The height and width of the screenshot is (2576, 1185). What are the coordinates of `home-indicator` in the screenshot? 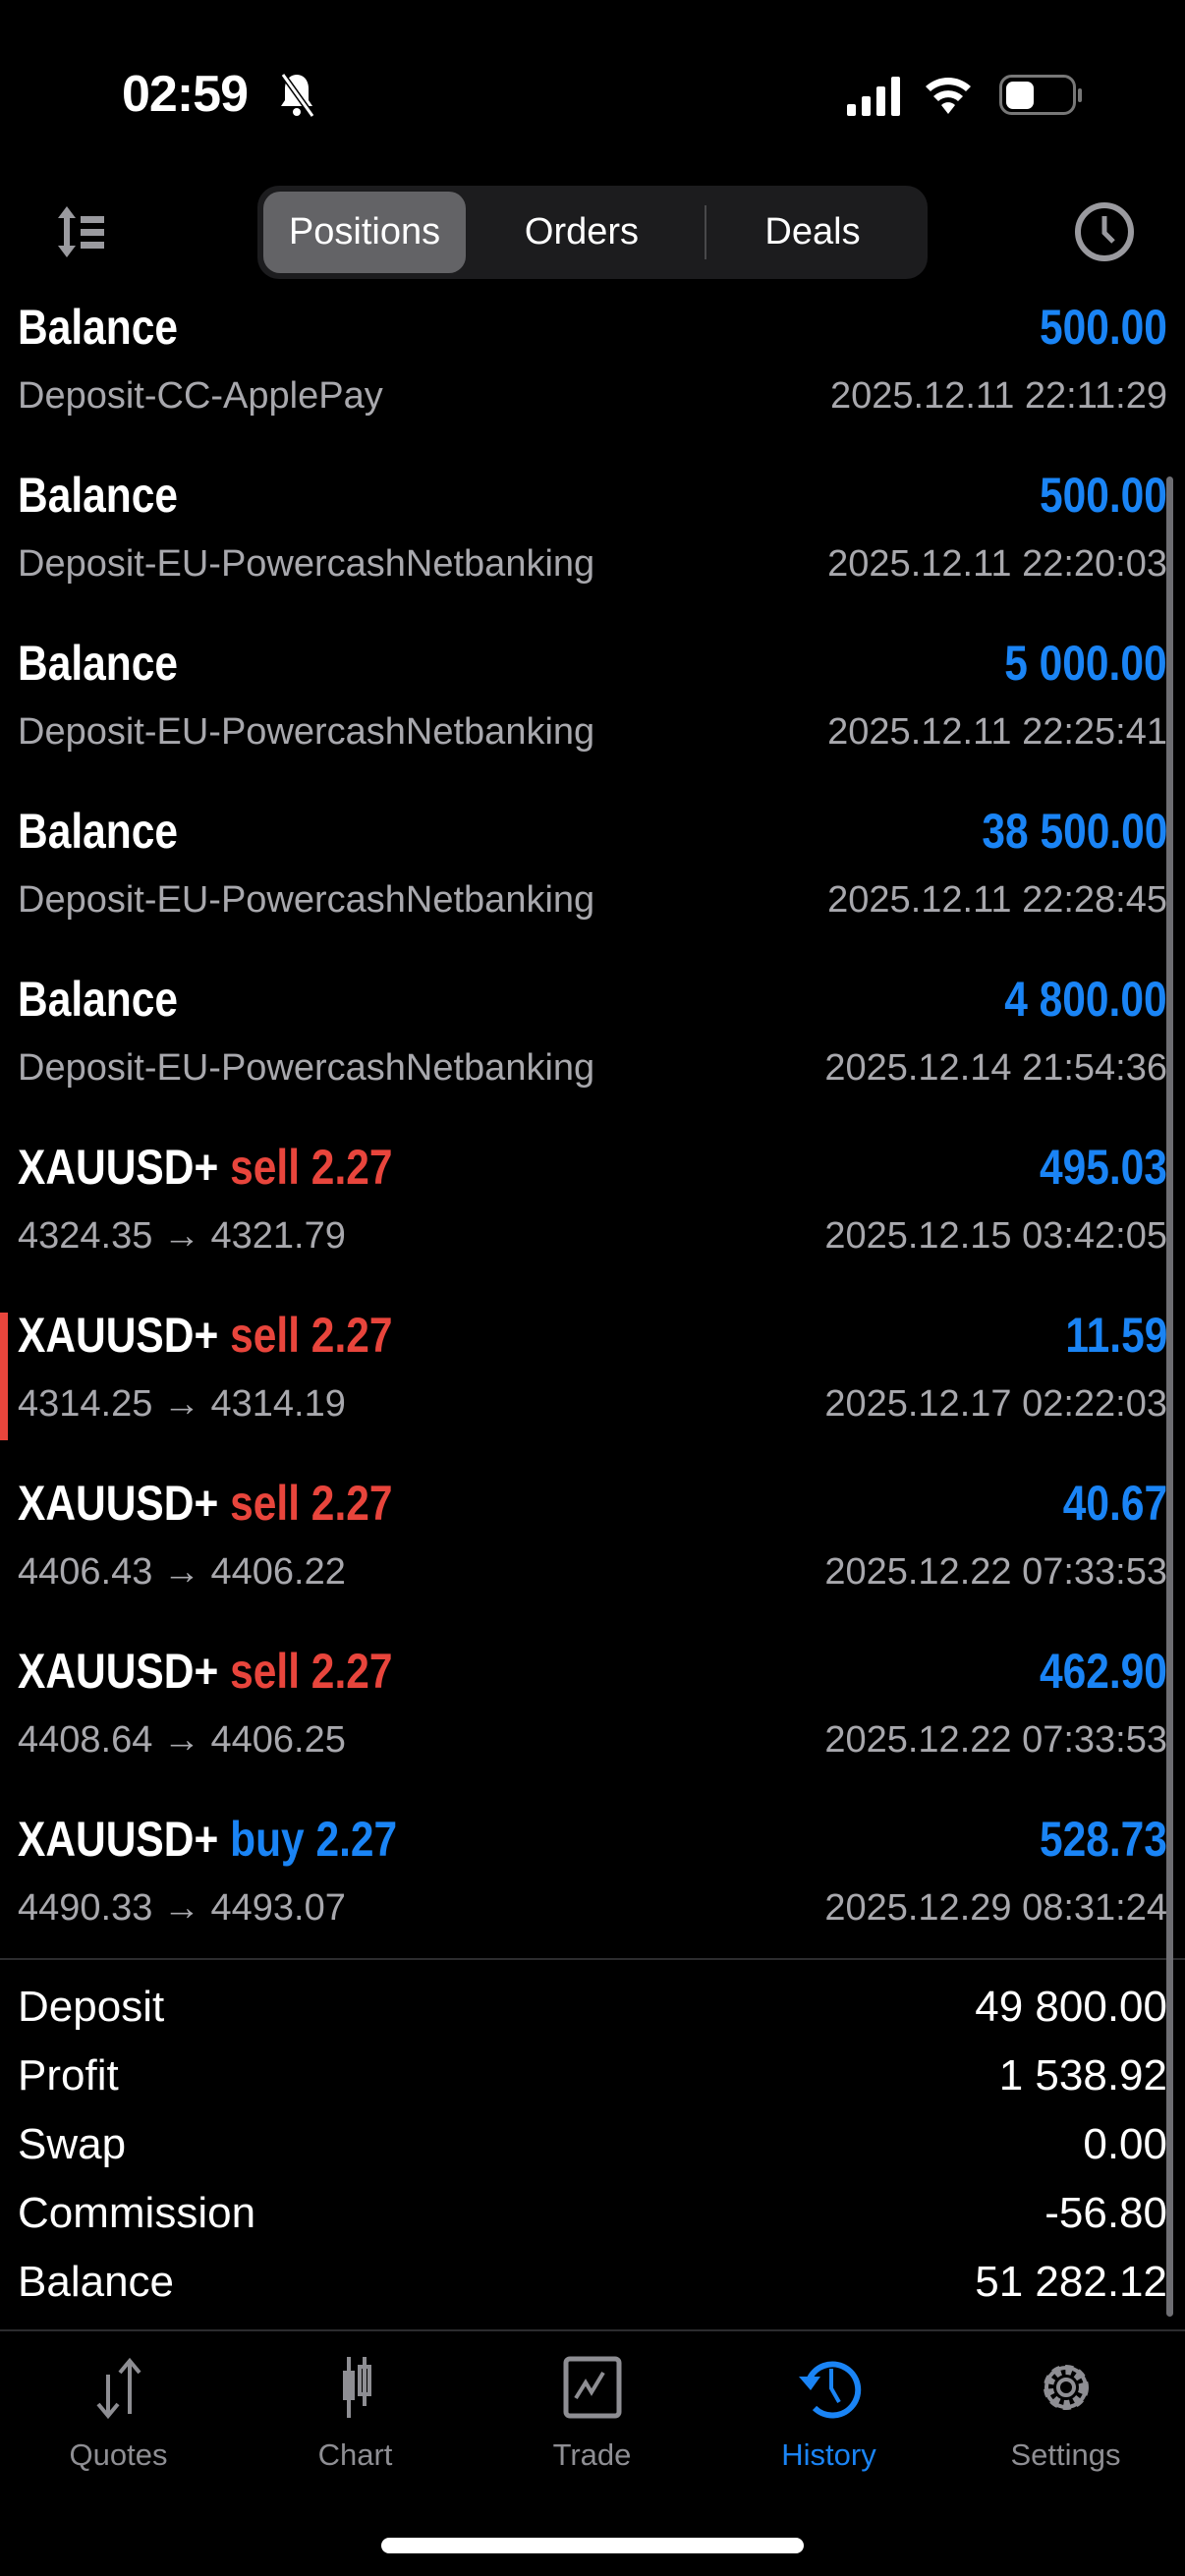 It's located at (592, 2545).